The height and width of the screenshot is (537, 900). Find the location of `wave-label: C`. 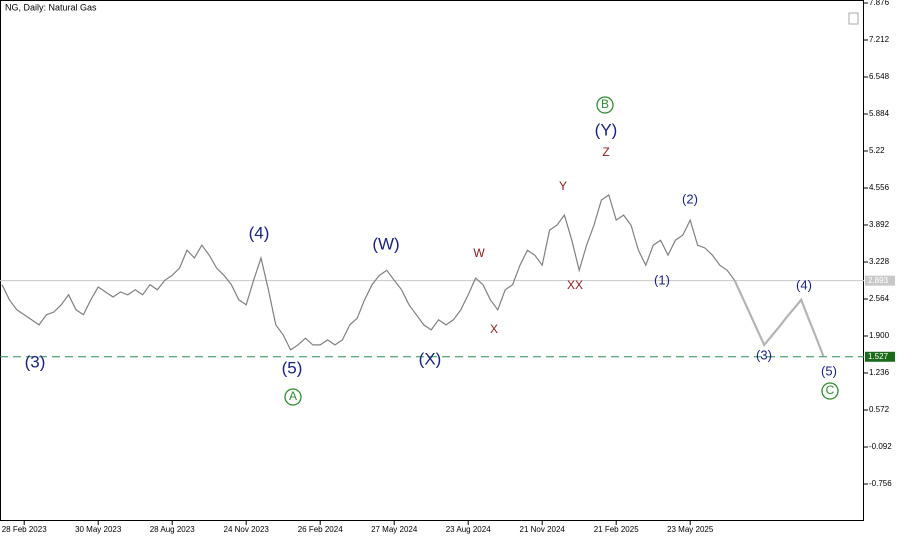

wave-label: C is located at coordinates (830, 390).